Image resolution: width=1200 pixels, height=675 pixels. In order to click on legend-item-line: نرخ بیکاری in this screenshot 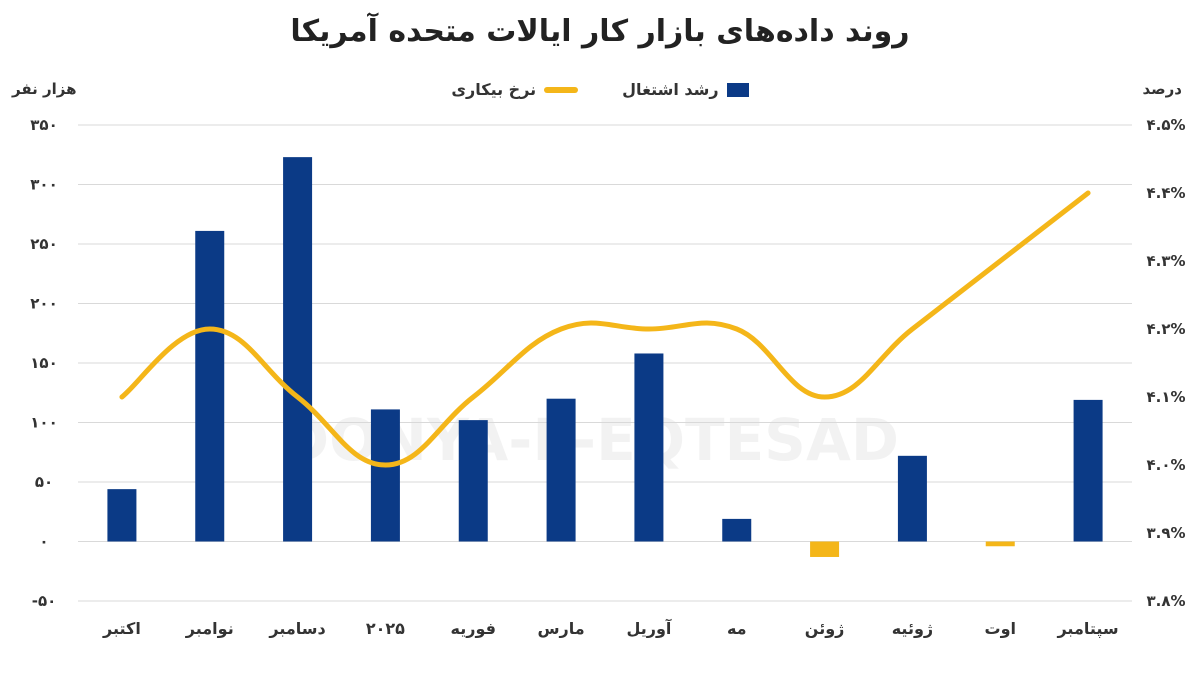, I will do `click(515, 89)`.